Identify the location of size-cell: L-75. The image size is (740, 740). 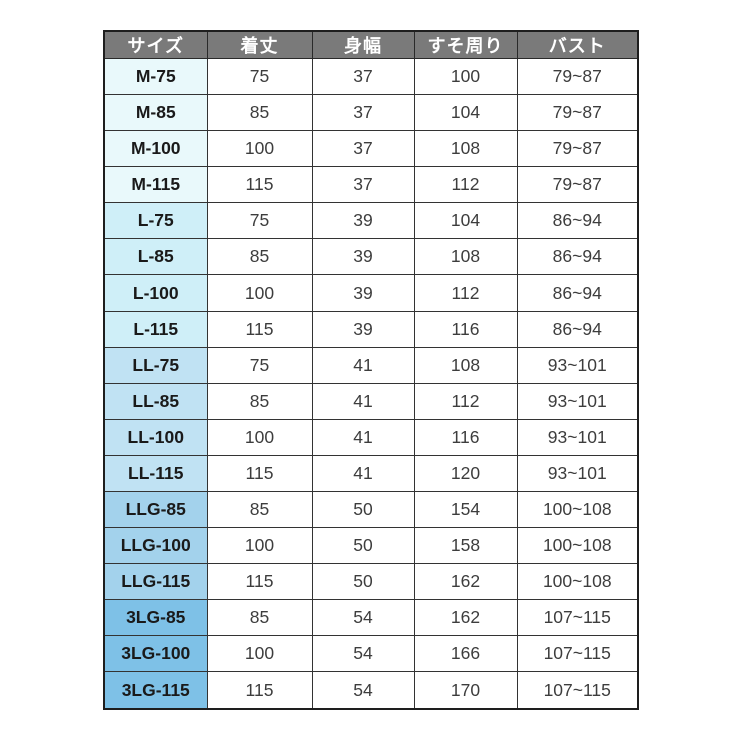
(155, 221).